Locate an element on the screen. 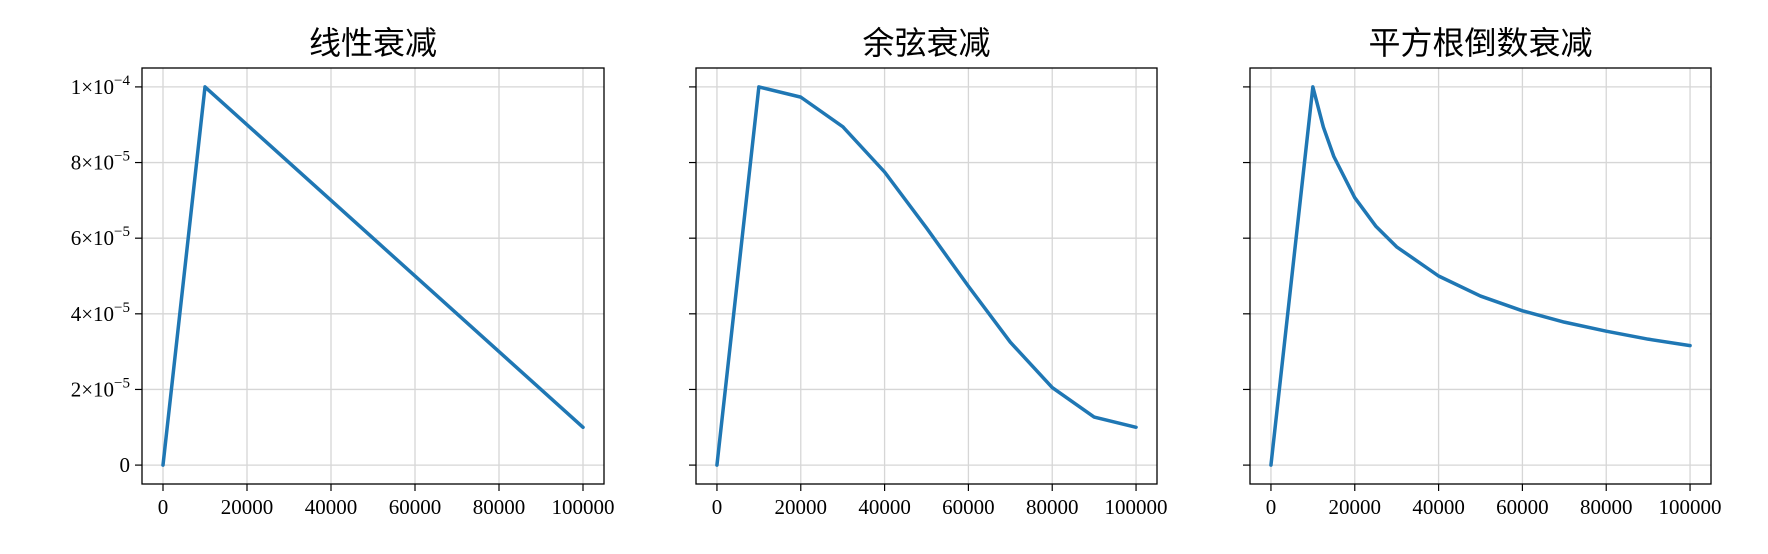  y-tick-label: 1×10⁻⁴ is located at coordinates (101, 86).